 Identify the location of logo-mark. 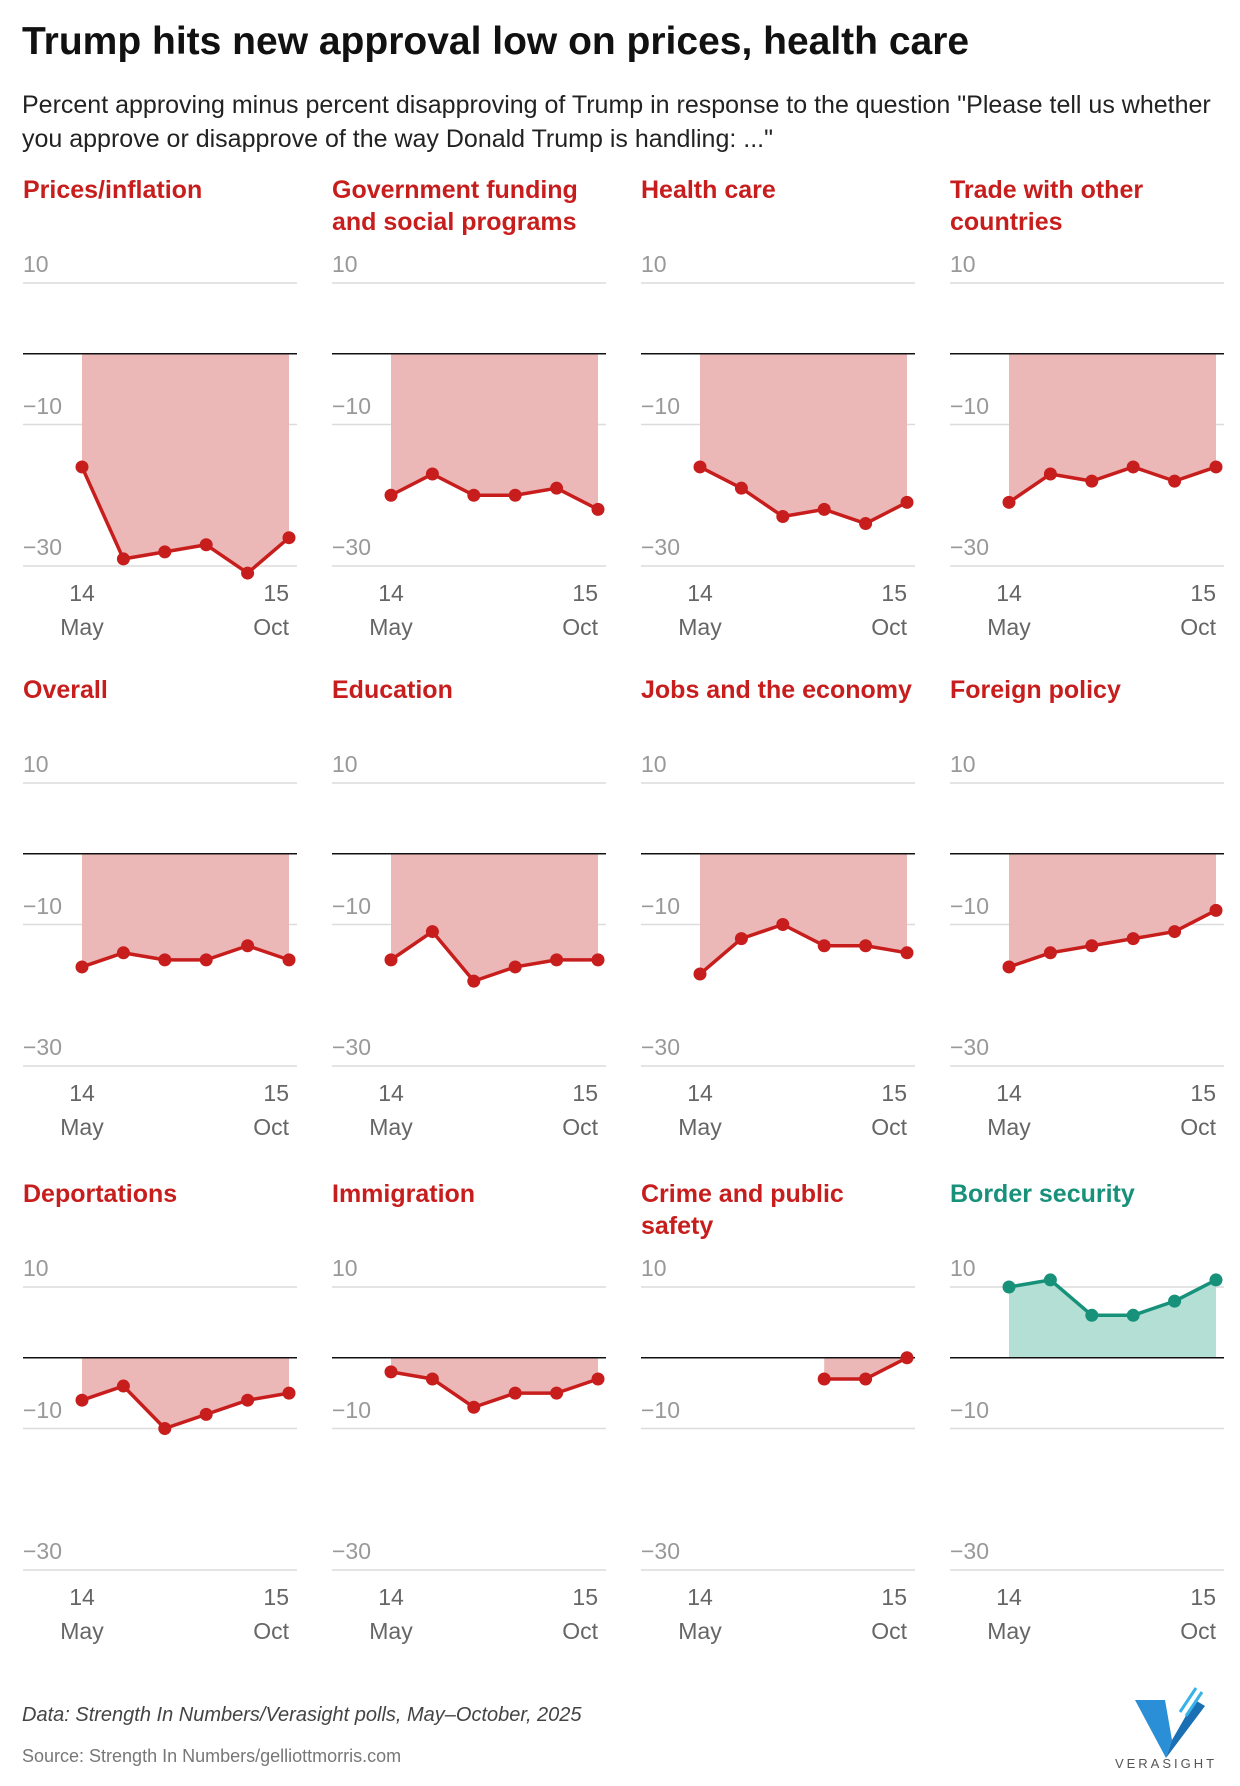
(1170, 1722).